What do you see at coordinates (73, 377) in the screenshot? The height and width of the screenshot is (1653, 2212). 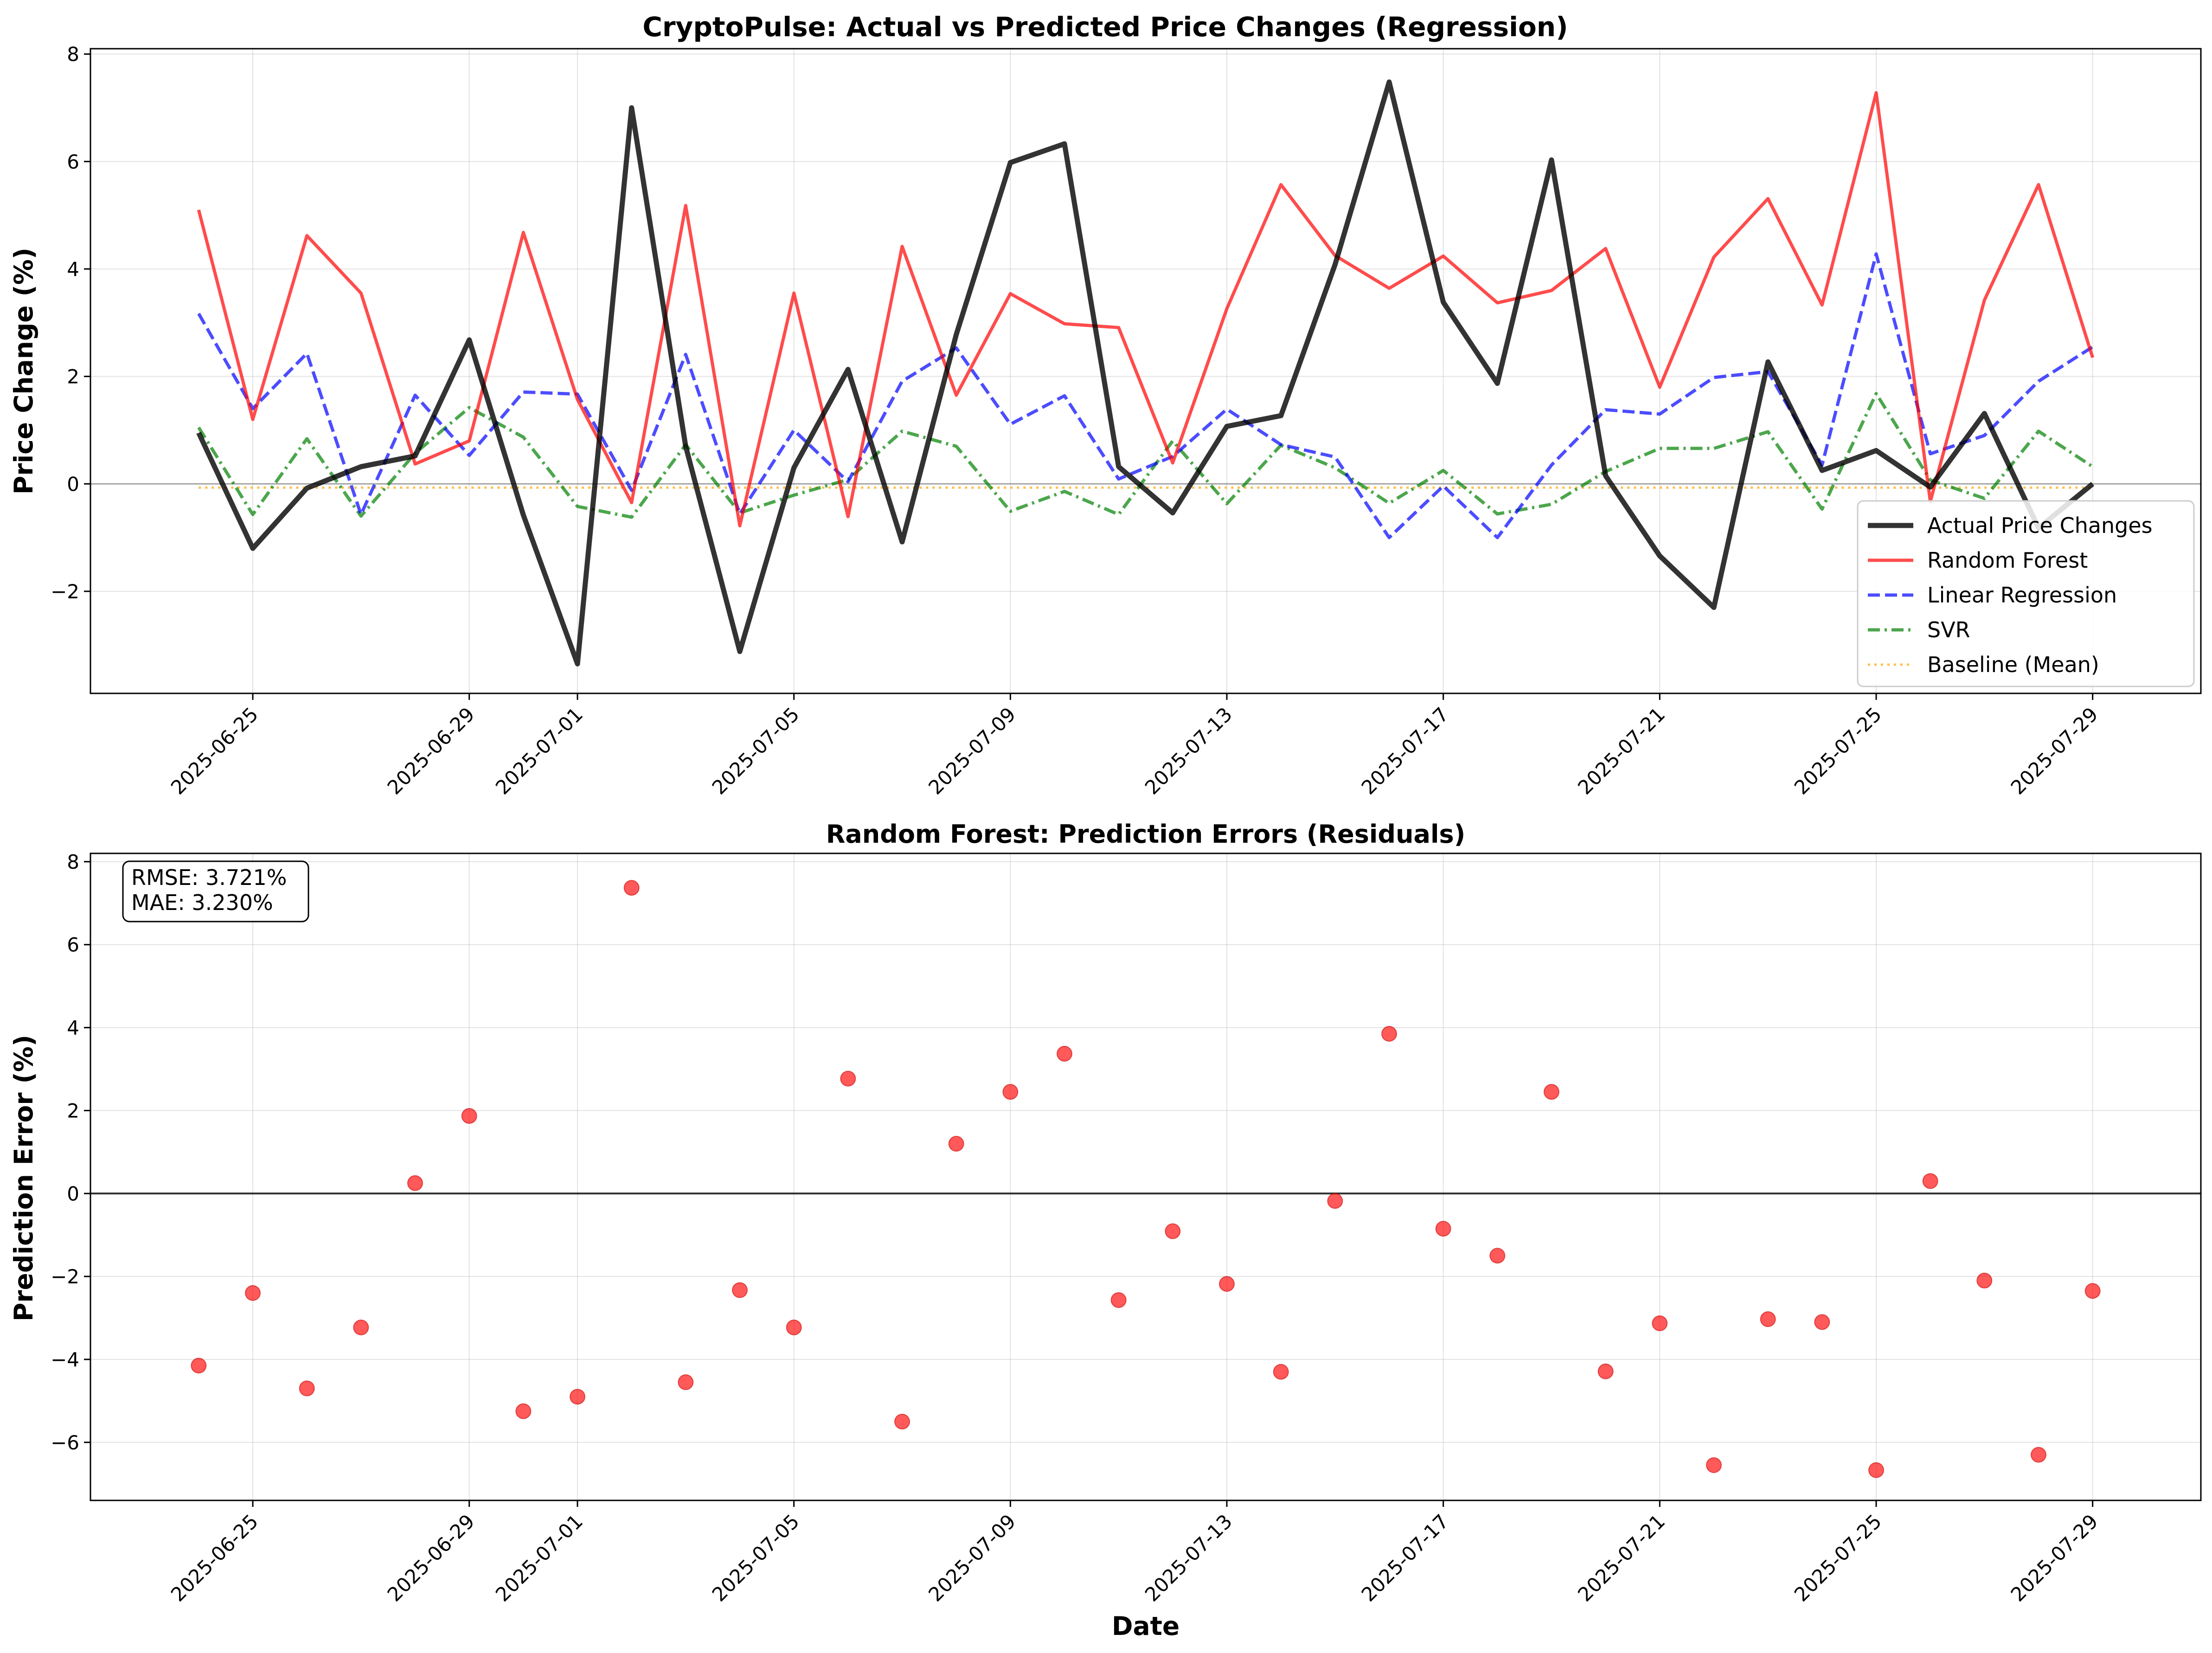 I see `top-ytick-label-2: 2` at bounding box center [73, 377].